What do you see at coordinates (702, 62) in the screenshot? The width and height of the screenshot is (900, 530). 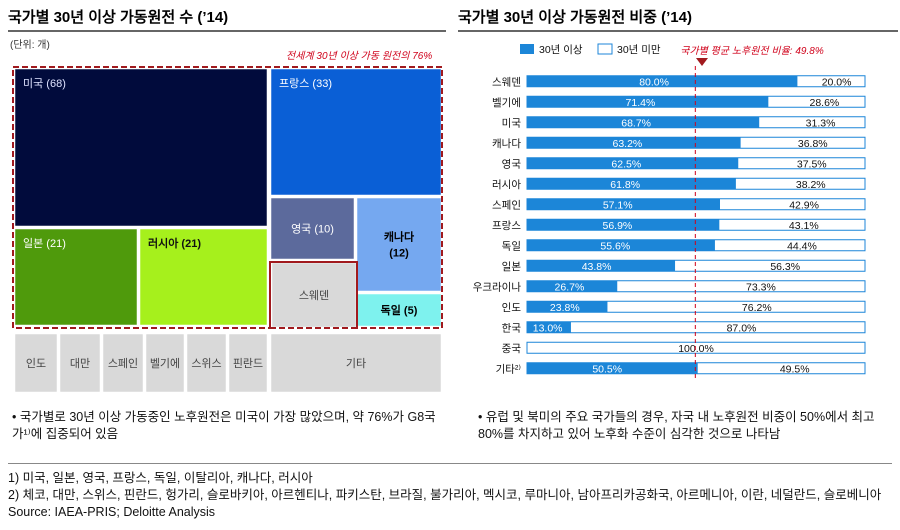 I see `average-line-marker-icon` at bounding box center [702, 62].